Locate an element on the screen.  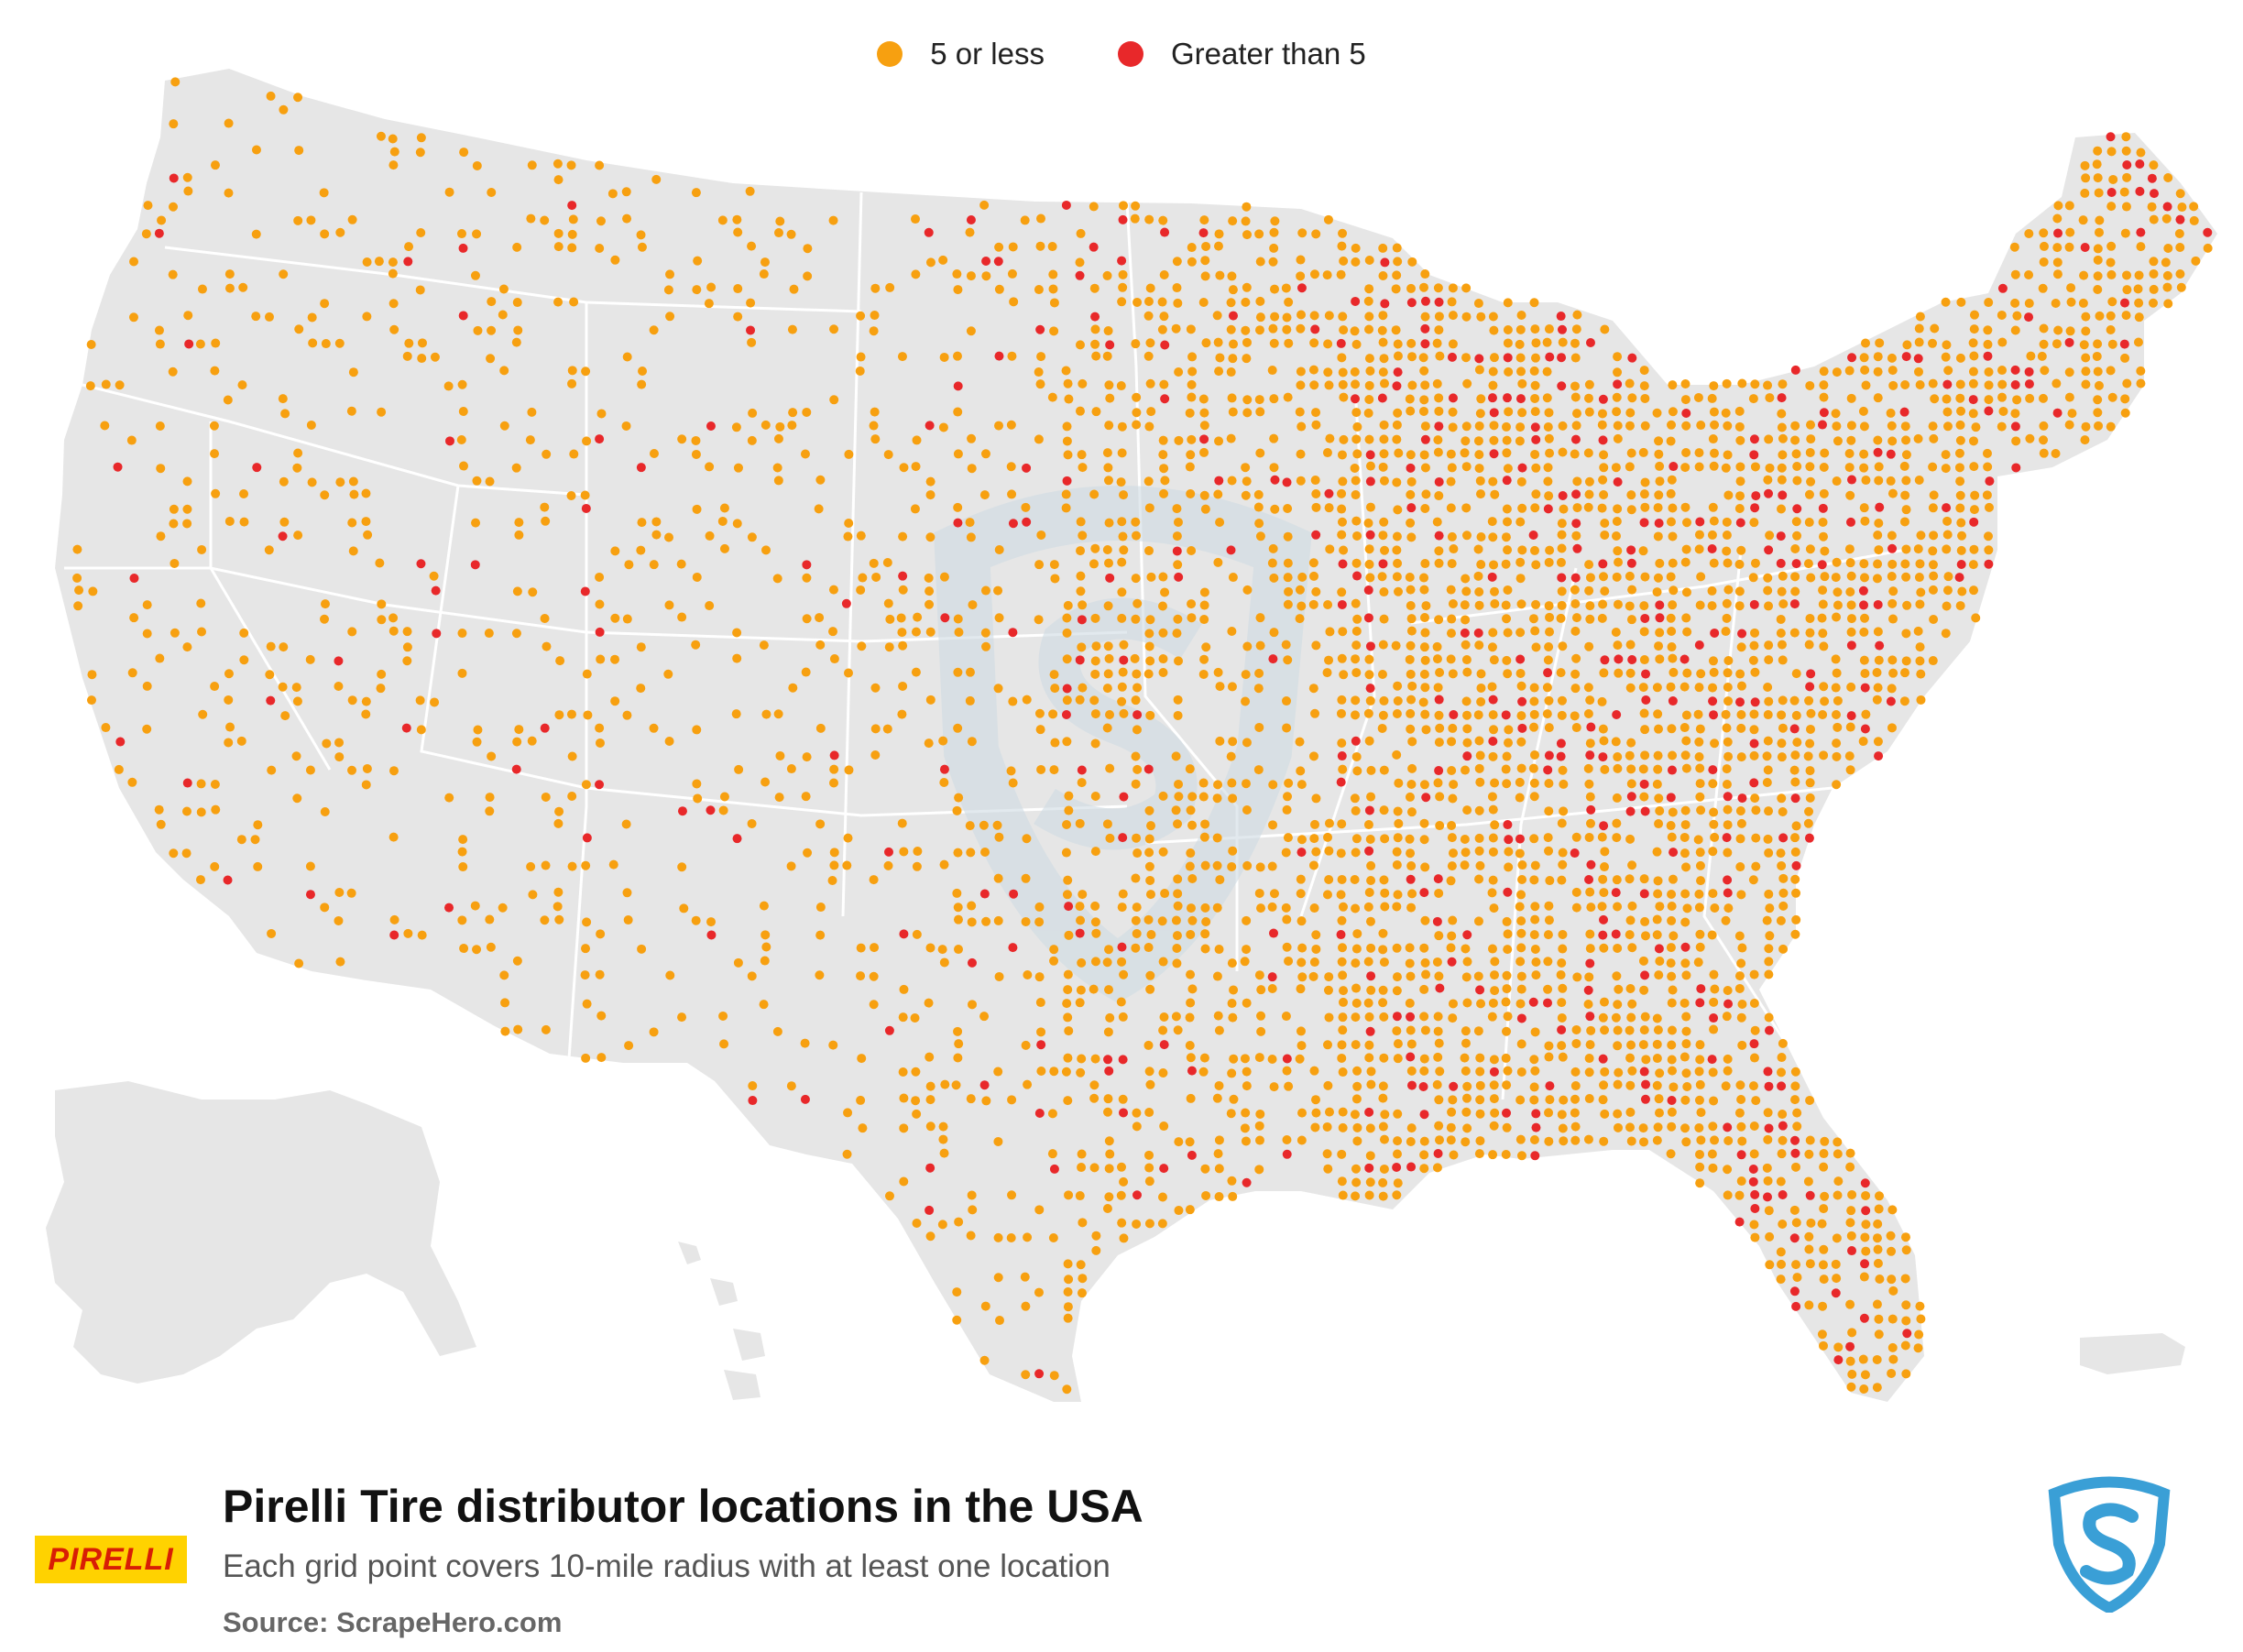
legend-red-dot is located at coordinates (1130, 54).